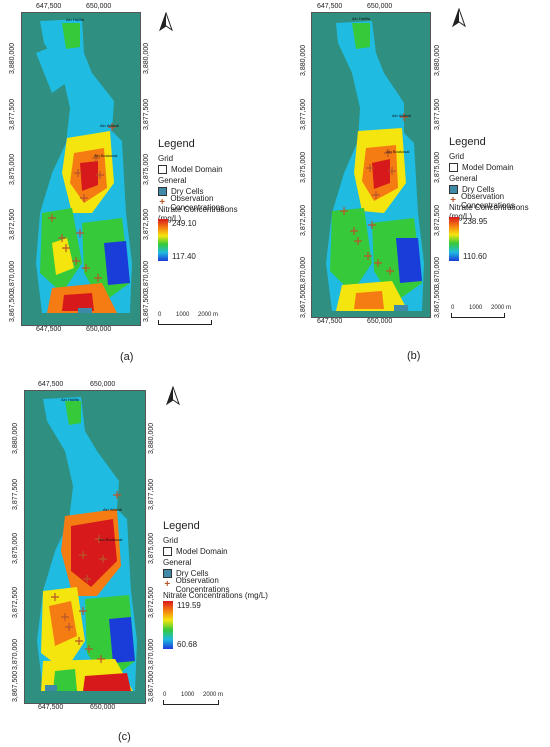 Image resolution: width=550 pixels, height=747 pixels. What do you see at coordinates (184, 223) in the screenshot?
I see `ramp-max: 249.10` at bounding box center [184, 223].